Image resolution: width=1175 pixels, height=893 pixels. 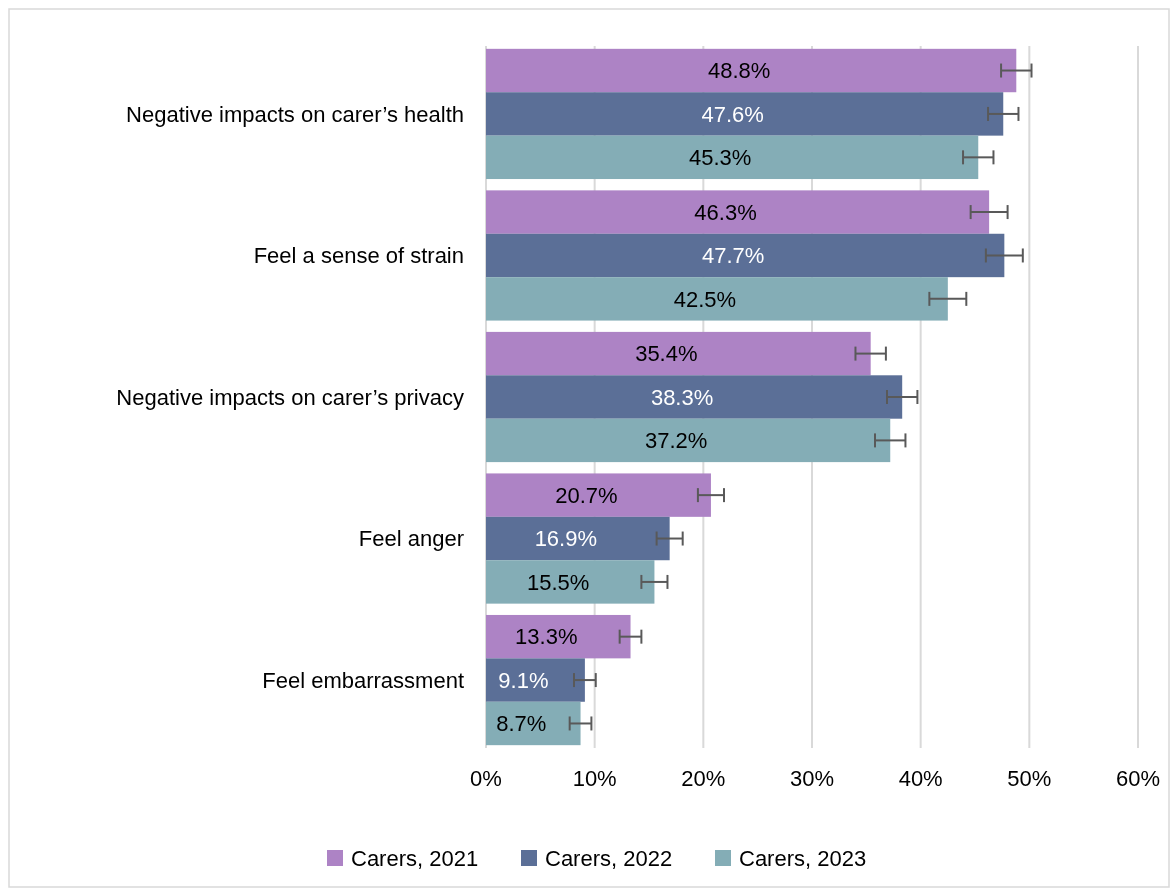 I want to click on data-label: 35.4%, so click(x=666, y=354).